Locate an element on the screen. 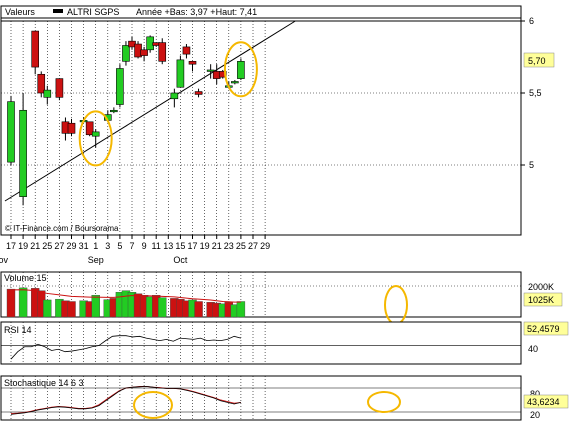 This screenshot has height=432, width=570. date-tick-label: 1 is located at coordinates (95, 246).